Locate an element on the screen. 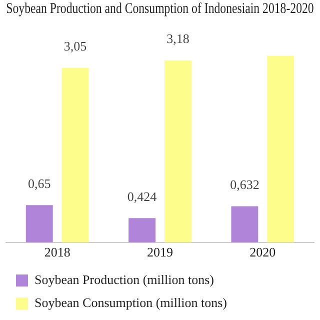  data-label: 3,18 is located at coordinates (178, 38).